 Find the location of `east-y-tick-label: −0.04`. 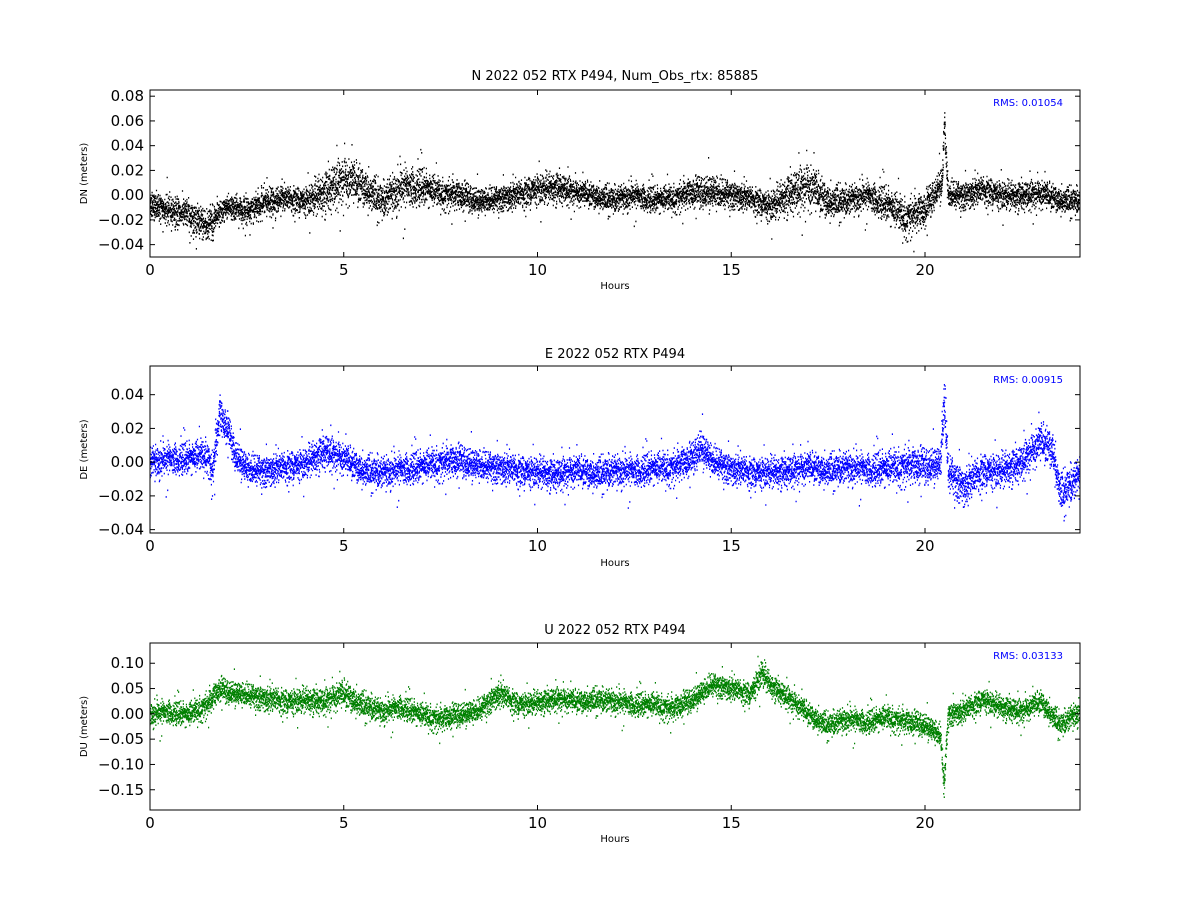

east-y-tick-label: −0.04 is located at coordinates (121, 530).